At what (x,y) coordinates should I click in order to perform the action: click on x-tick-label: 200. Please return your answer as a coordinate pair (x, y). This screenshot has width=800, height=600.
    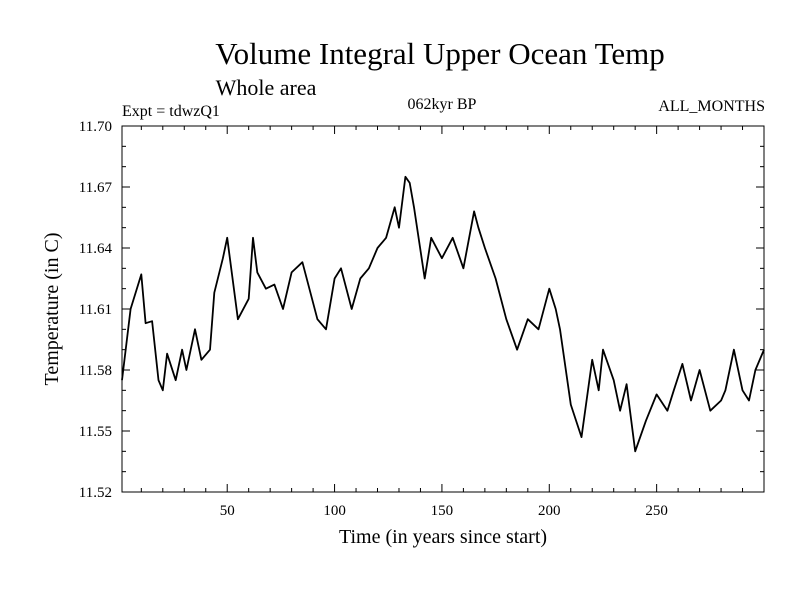
    Looking at the image, I should click on (549, 511).